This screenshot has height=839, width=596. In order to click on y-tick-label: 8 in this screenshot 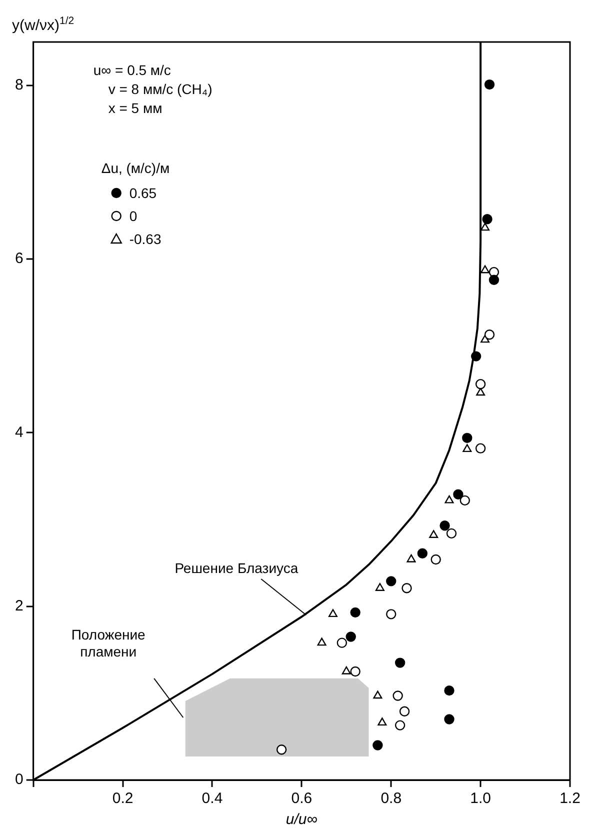, I will do `click(19, 85)`.